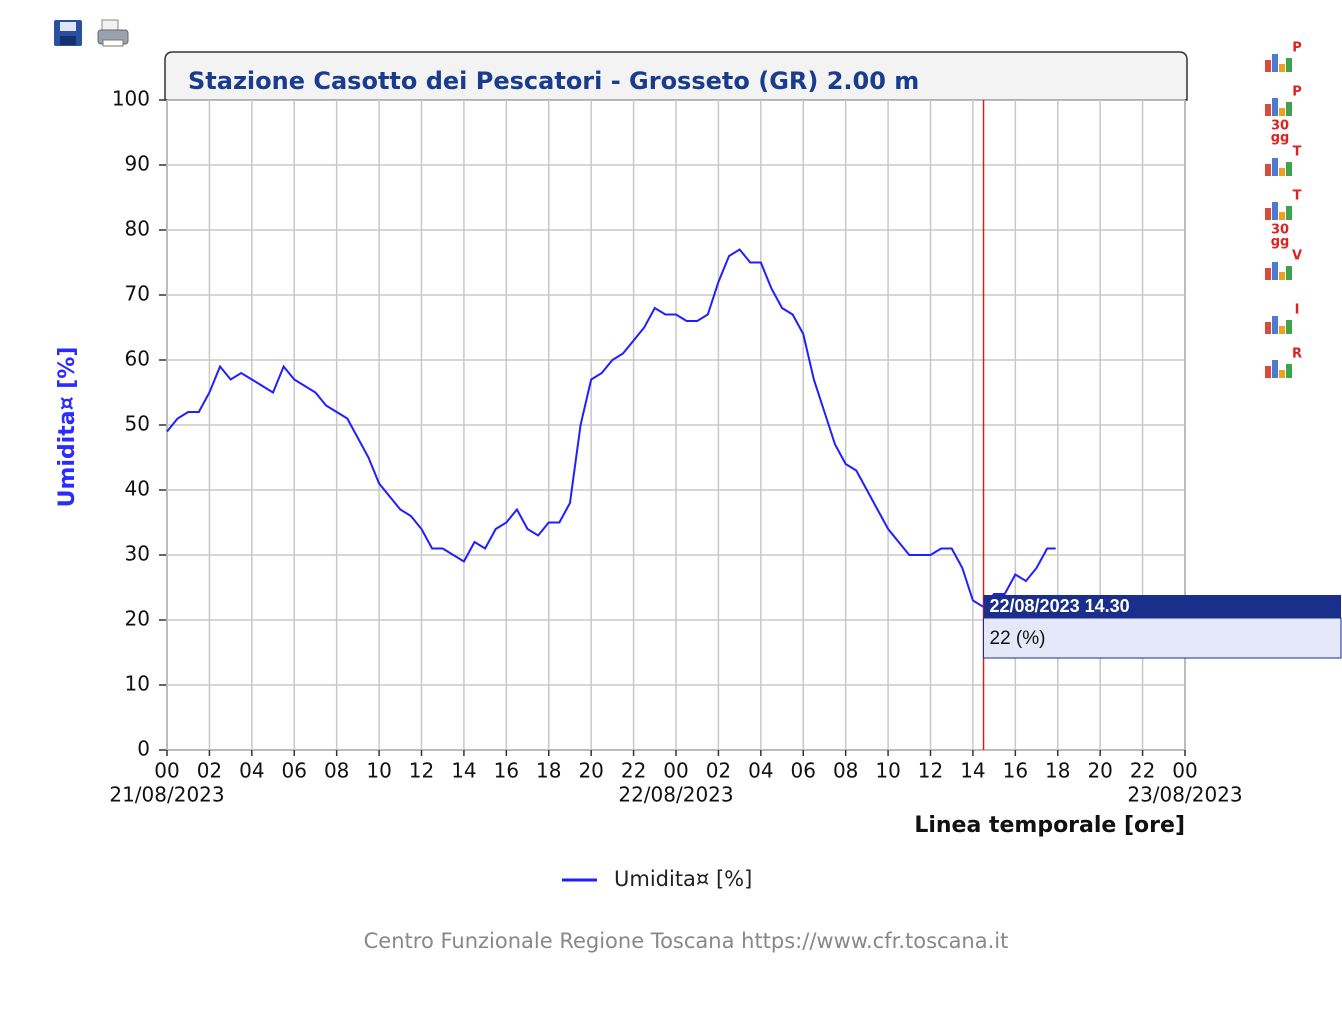  I want to click on side-icon: T, so click(1283, 161).